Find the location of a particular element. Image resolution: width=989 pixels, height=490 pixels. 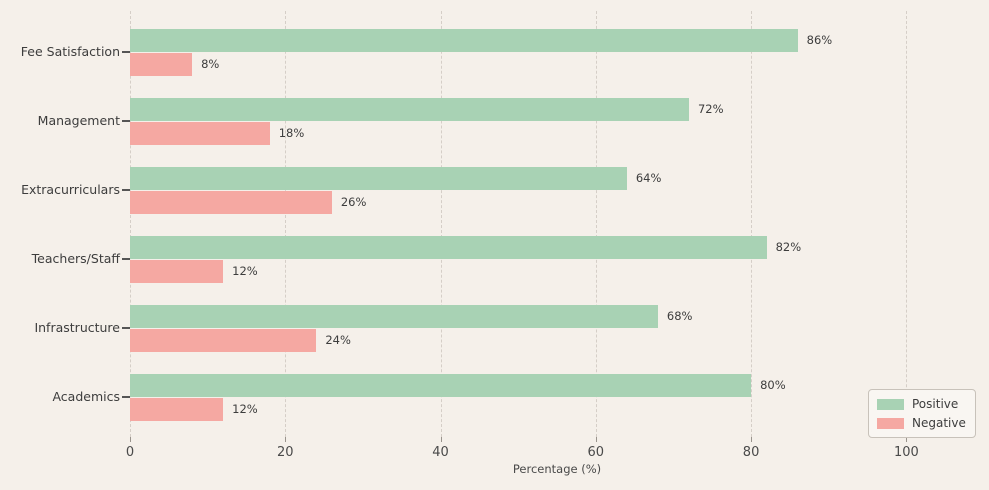

value-label-positive-2: 64% is located at coordinates (648, 178).